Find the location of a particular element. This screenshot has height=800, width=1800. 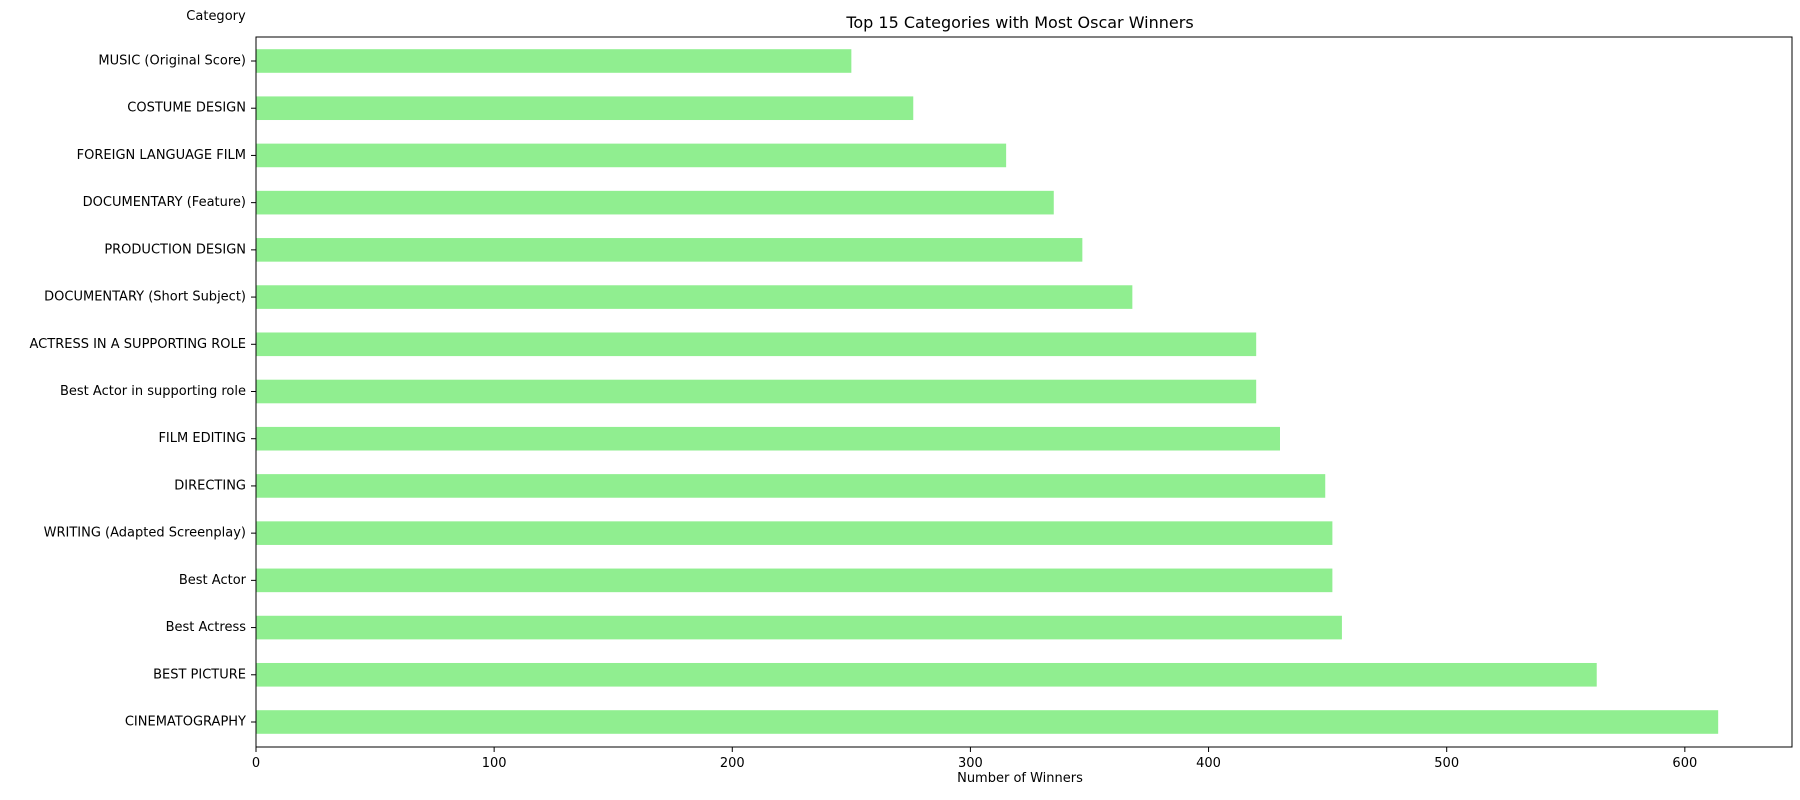

y-tick-label: DOCUMENTARY (Feature) is located at coordinates (164, 202).